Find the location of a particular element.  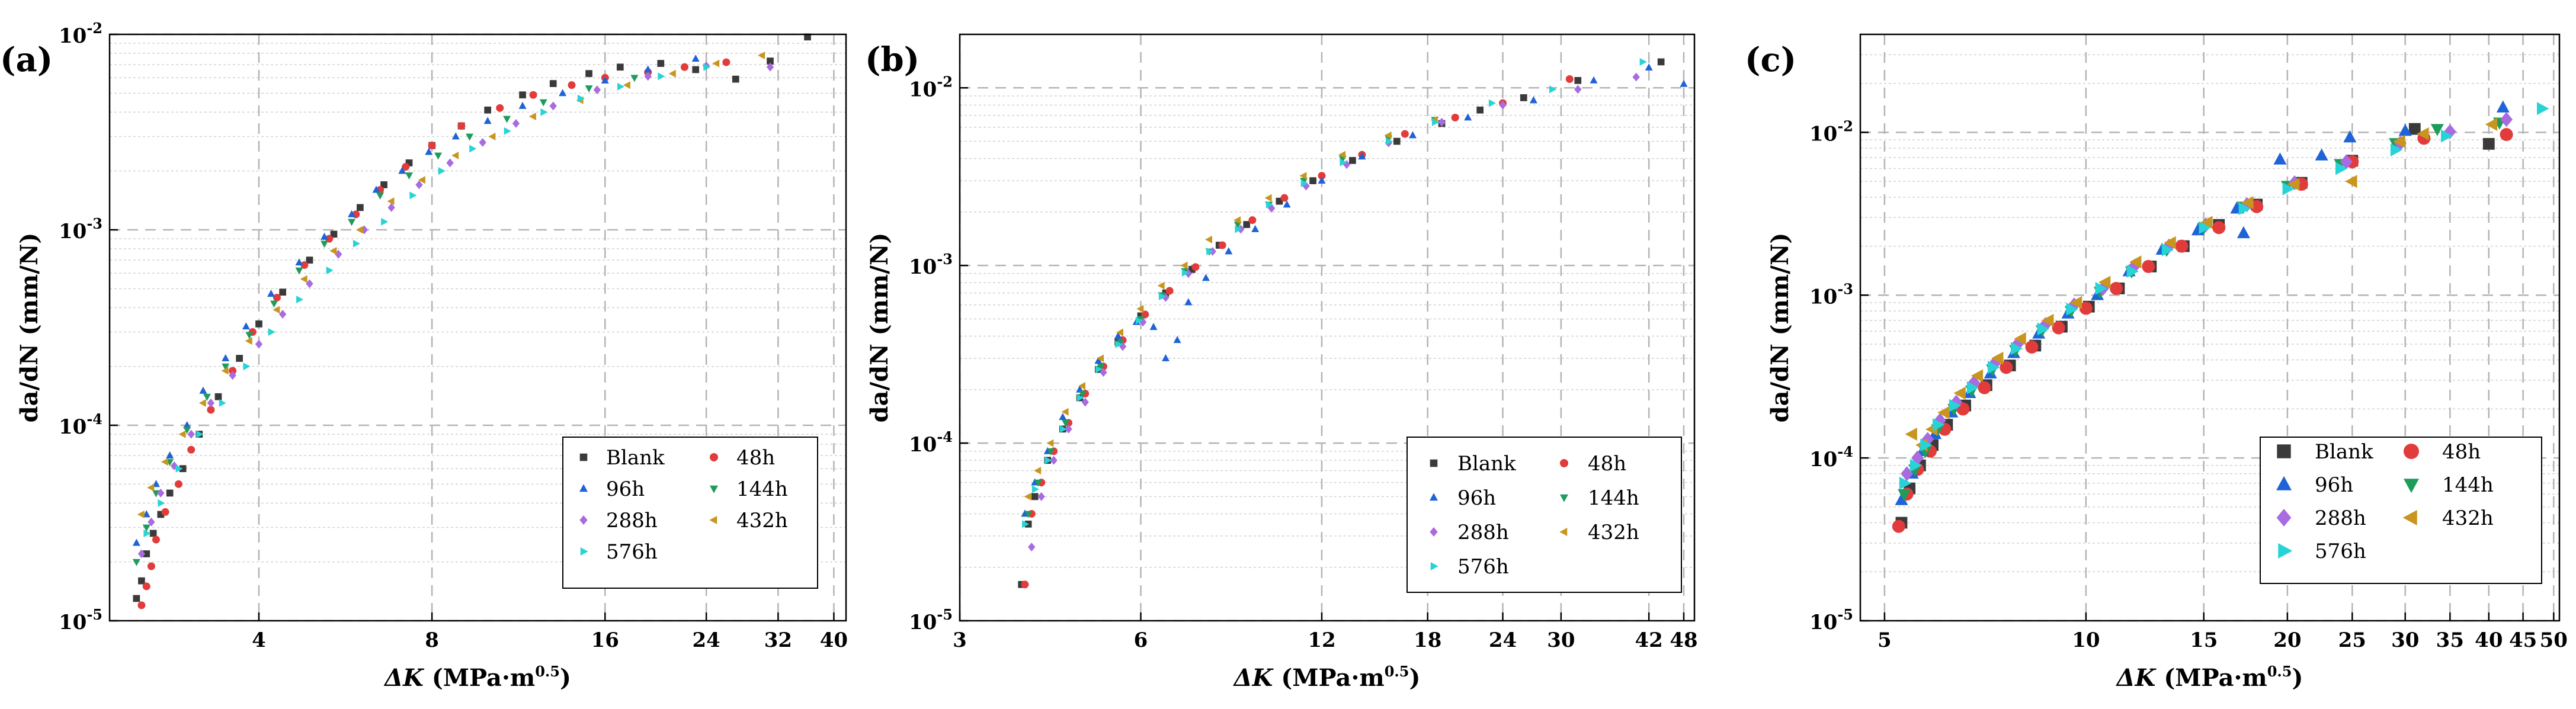

x-tick-label: 8 is located at coordinates (432, 640).